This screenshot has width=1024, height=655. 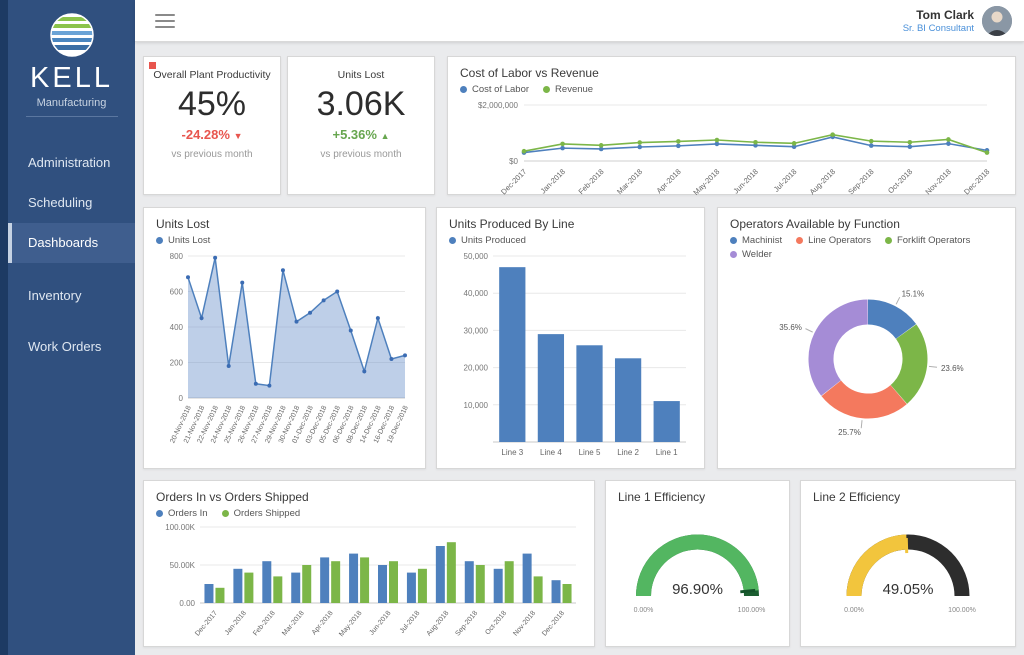 I want to click on svg-text: Oct-2018, so click(x=900, y=181).